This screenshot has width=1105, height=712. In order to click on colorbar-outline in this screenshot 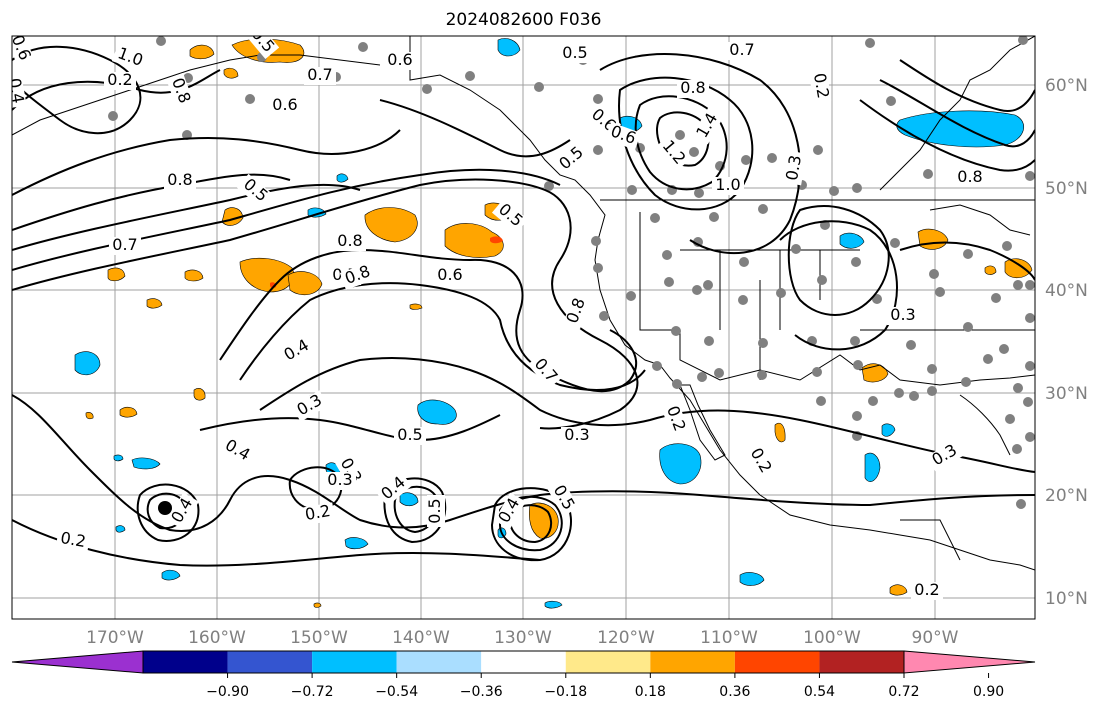, I will do `click(523, 662)`.